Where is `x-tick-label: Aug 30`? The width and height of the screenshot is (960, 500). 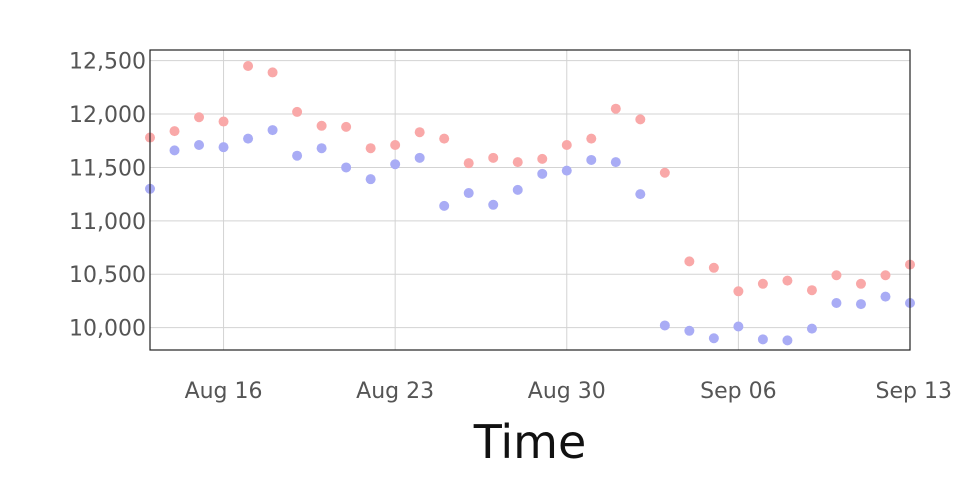
x-tick-label: Aug 30 is located at coordinates (567, 391).